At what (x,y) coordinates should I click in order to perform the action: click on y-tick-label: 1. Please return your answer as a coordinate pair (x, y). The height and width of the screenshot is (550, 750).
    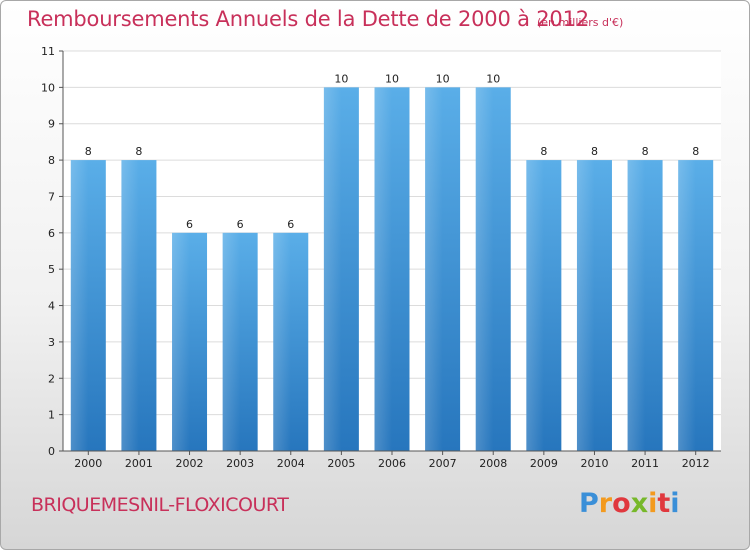
    Looking at the image, I should click on (51, 415).